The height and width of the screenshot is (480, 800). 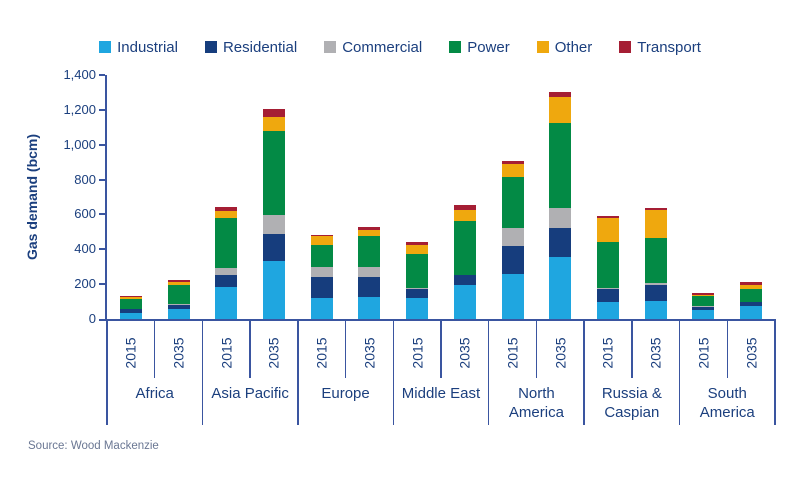 What do you see at coordinates (560, 218) in the screenshot?
I see `bar-segment-north-america-2035-commercial` at bounding box center [560, 218].